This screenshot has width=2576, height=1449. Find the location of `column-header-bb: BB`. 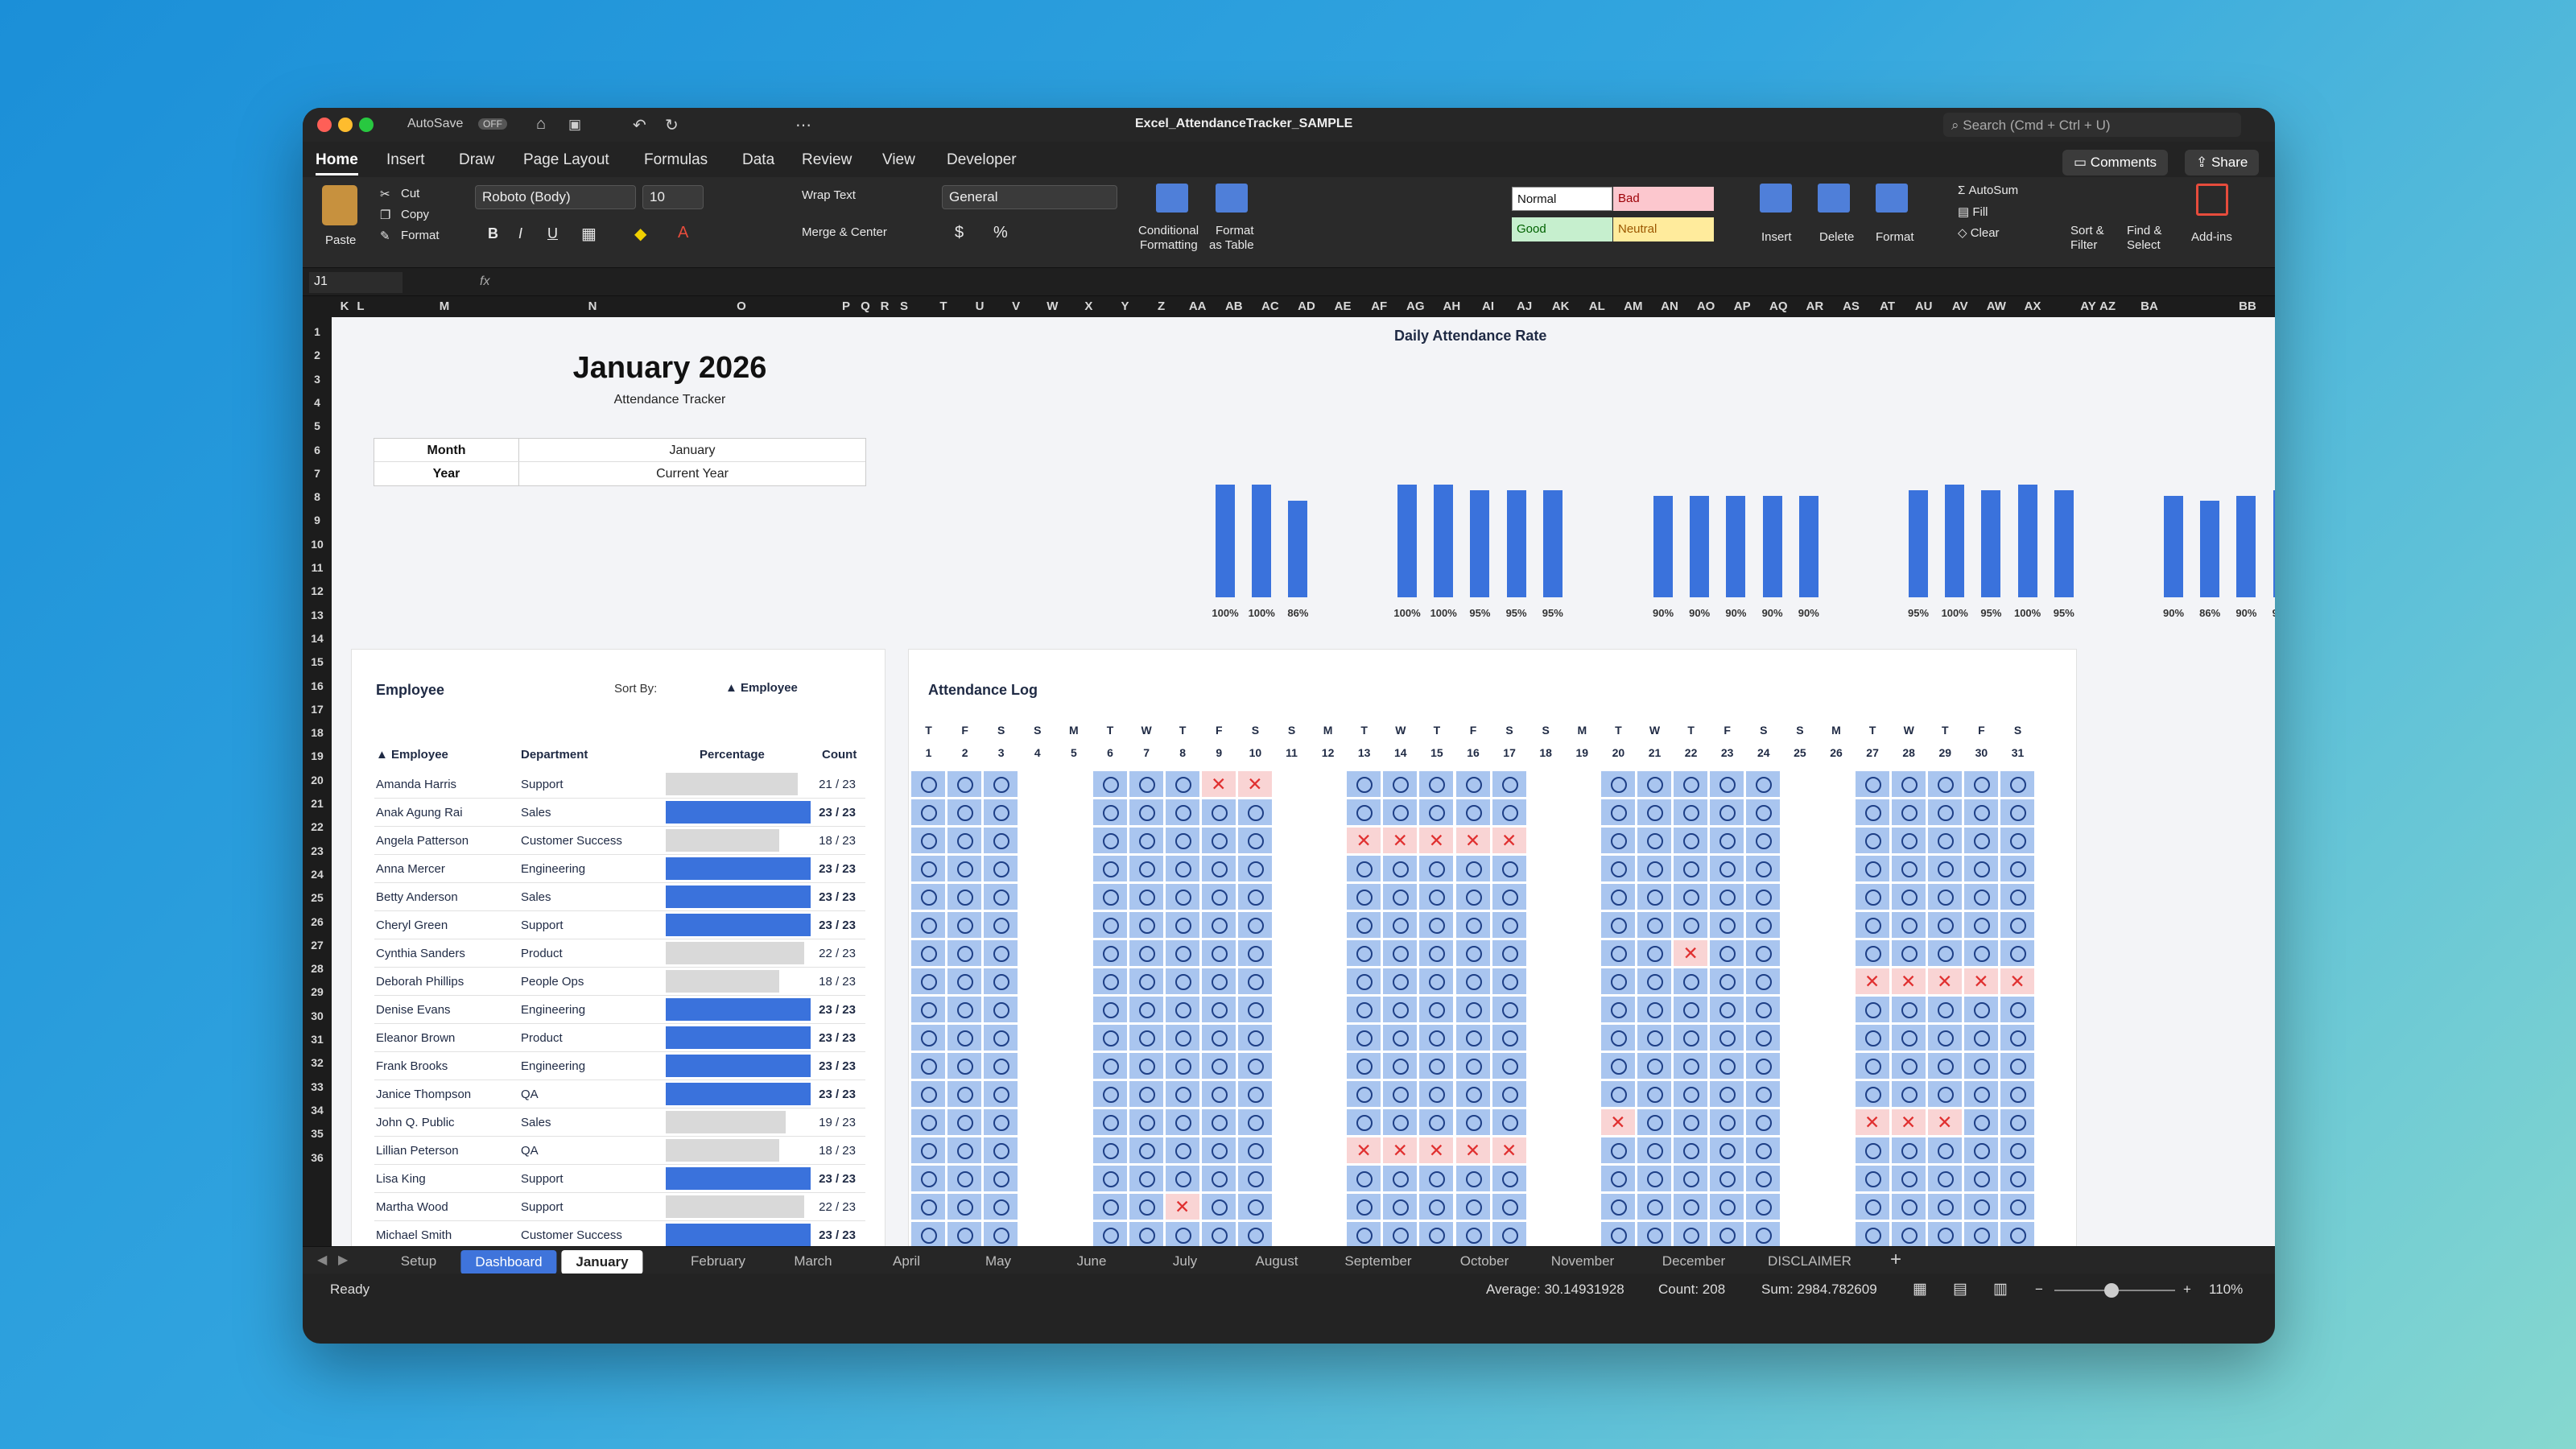

column-header-bb: BB is located at coordinates (2247, 306).